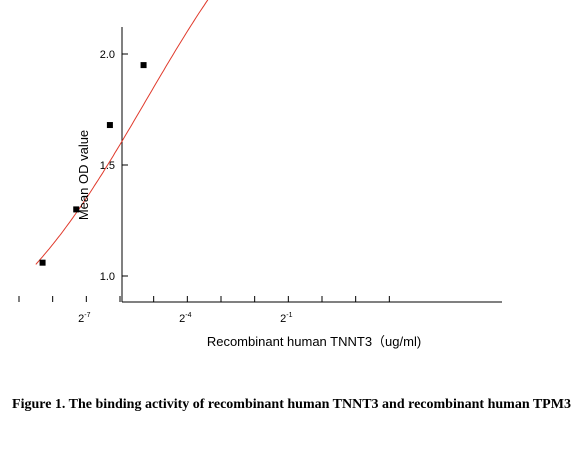 Image resolution: width=583 pixels, height=453 pixels. What do you see at coordinates (286, 318) in the screenshot?
I see `x-tick-label: 2-1` at bounding box center [286, 318].